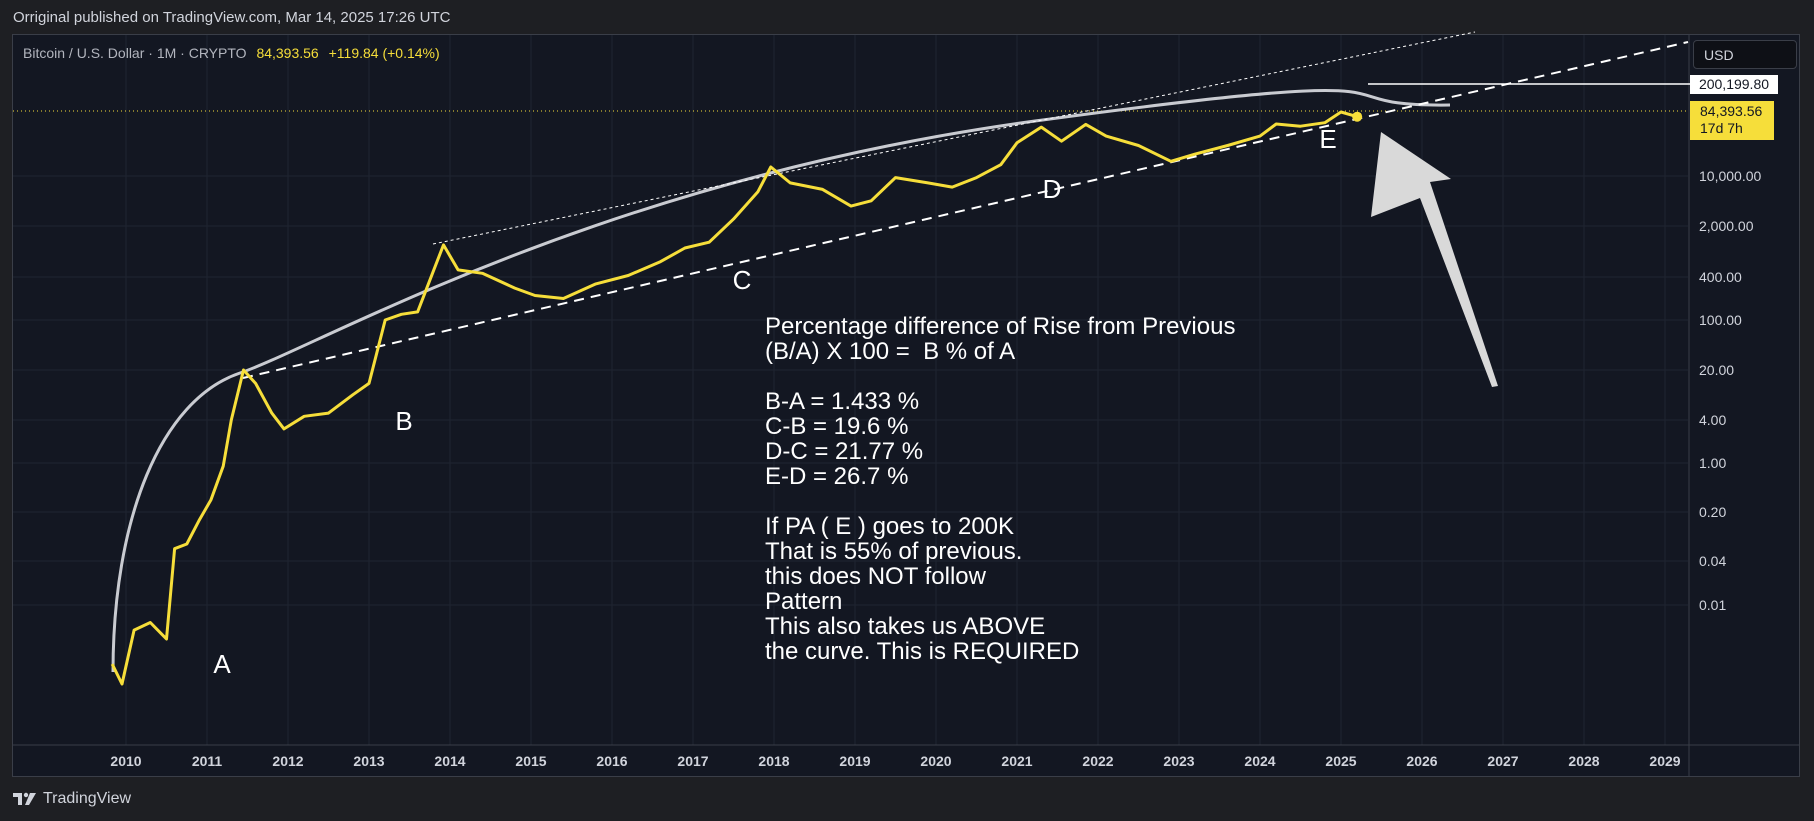  I want to click on arrow-shape, so click(1434, 259).